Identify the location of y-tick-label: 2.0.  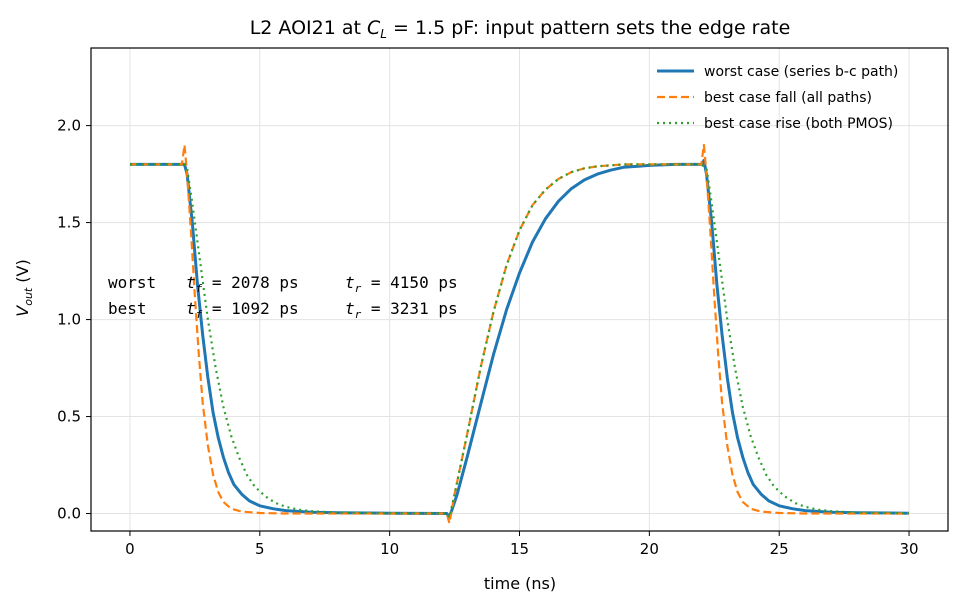
(69, 126).